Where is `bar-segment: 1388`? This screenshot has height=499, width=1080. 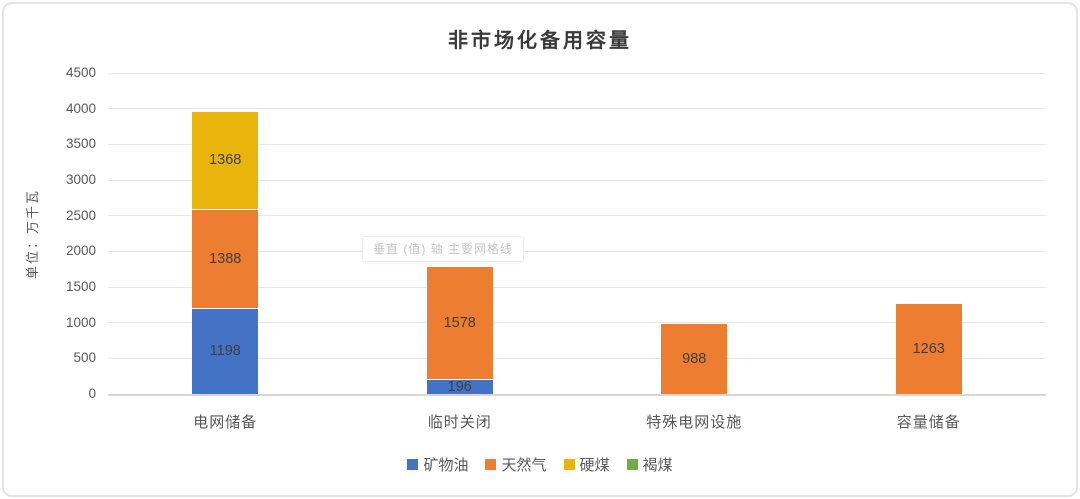
bar-segment: 1388 is located at coordinates (225, 259).